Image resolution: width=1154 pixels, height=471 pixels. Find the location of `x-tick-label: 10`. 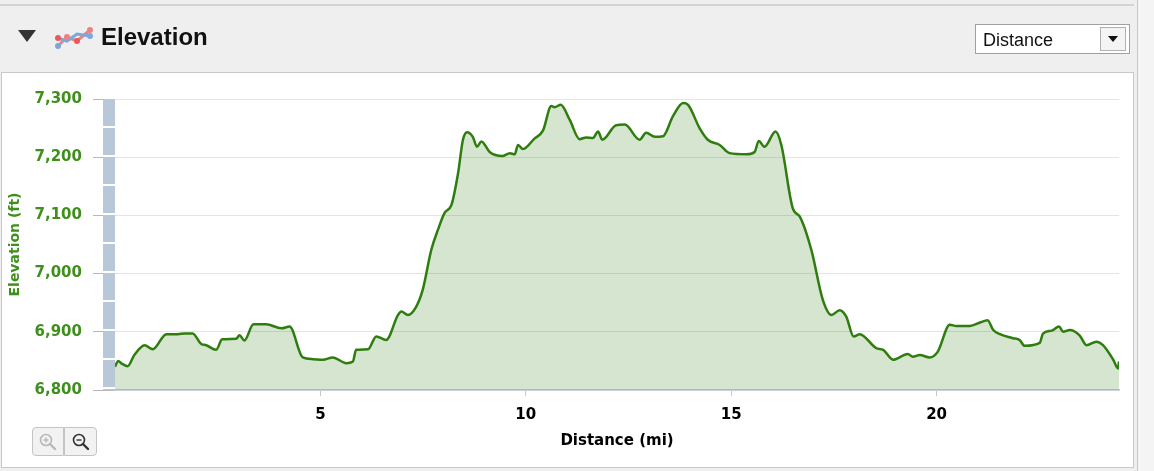

x-tick-label: 10 is located at coordinates (526, 413).